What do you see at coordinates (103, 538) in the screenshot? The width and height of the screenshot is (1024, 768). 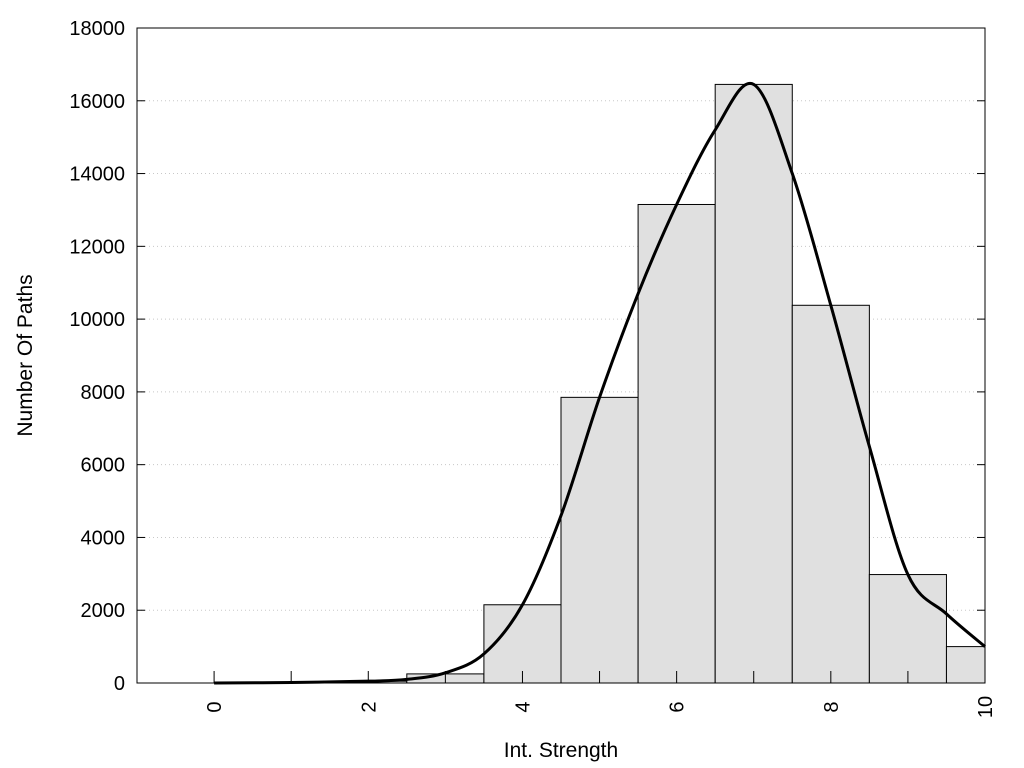 I see `y-tick-label: 4000` at bounding box center [103, 538].